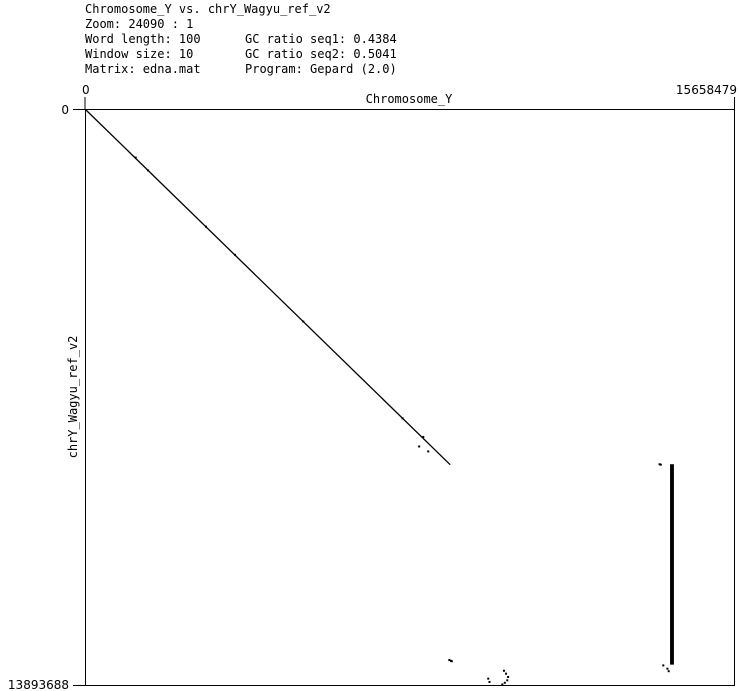 This screenshot has height=691, width=739. What do you see at coordinates (208, 9) in the screenshot?
I see `plot-title: Chromosome_Y vs. chrY_Wagyu_ref_v2` at bounding box center [208, 9].